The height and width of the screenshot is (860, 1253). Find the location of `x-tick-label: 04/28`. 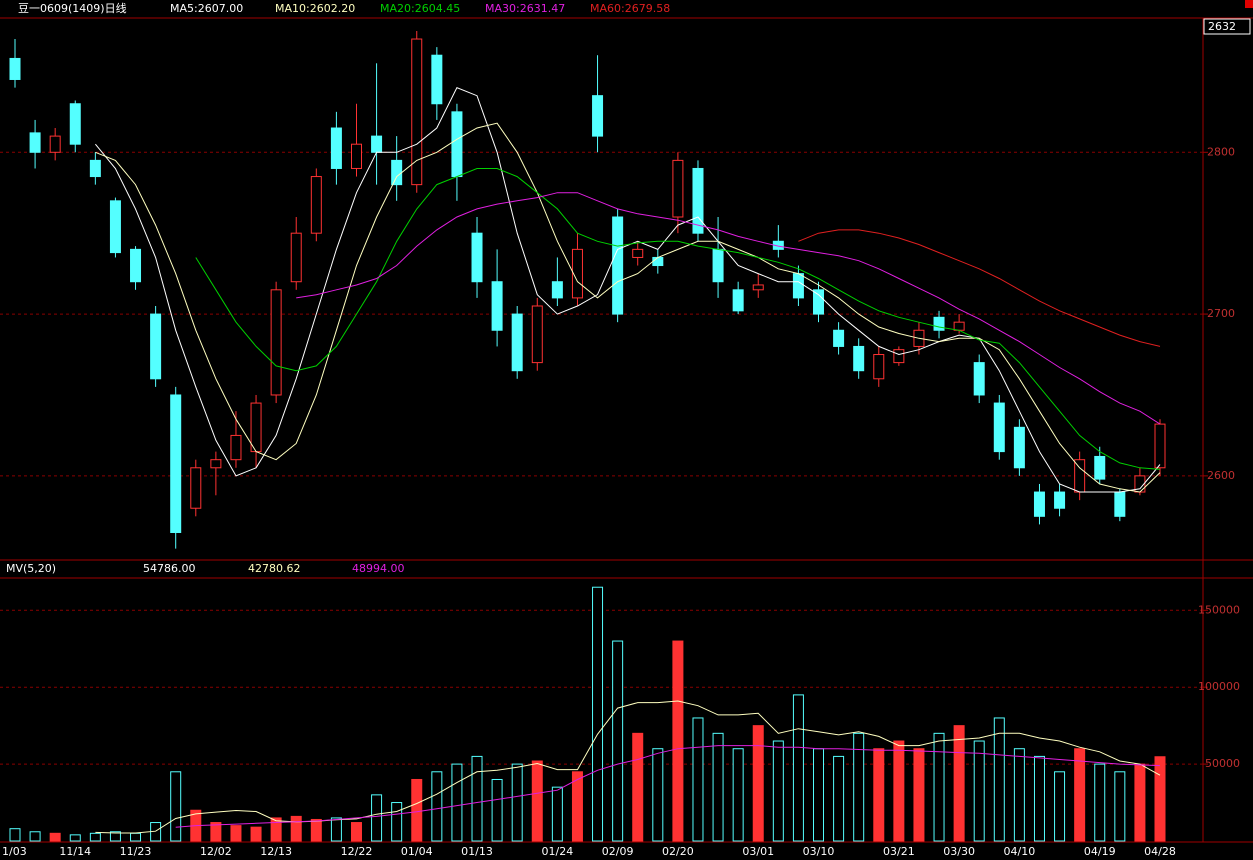

x-tick-label: 04/28 is located at coordinates (1160, 851).